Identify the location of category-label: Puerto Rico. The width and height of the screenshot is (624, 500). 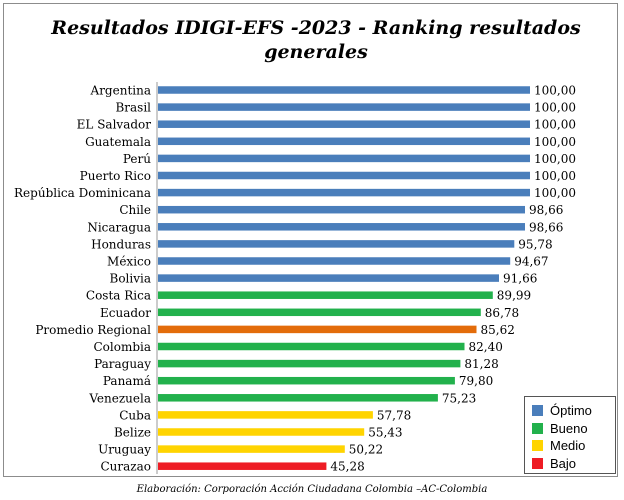
(115, 176).